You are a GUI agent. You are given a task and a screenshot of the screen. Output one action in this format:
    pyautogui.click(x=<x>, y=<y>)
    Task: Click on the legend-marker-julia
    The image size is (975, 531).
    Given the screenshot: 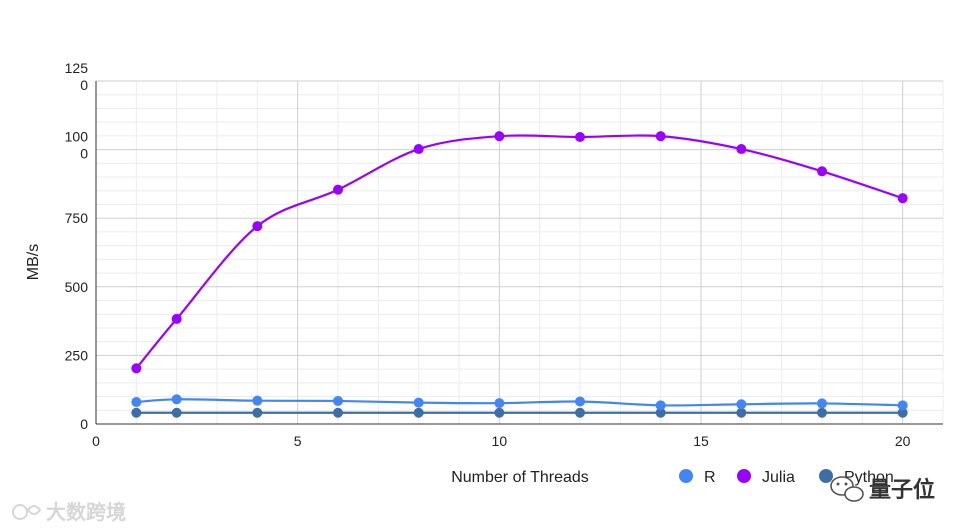 What is the action you would take?
    pyautogui.click(x=744, y=476)
    